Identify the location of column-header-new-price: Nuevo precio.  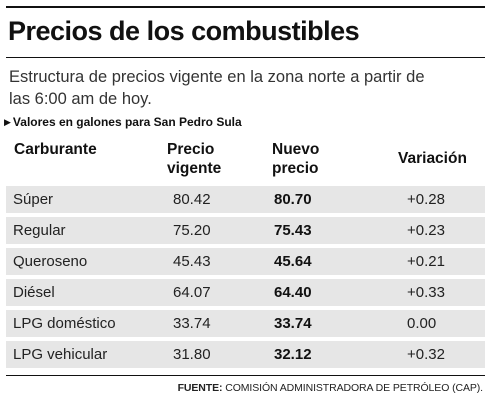
(296, 159).